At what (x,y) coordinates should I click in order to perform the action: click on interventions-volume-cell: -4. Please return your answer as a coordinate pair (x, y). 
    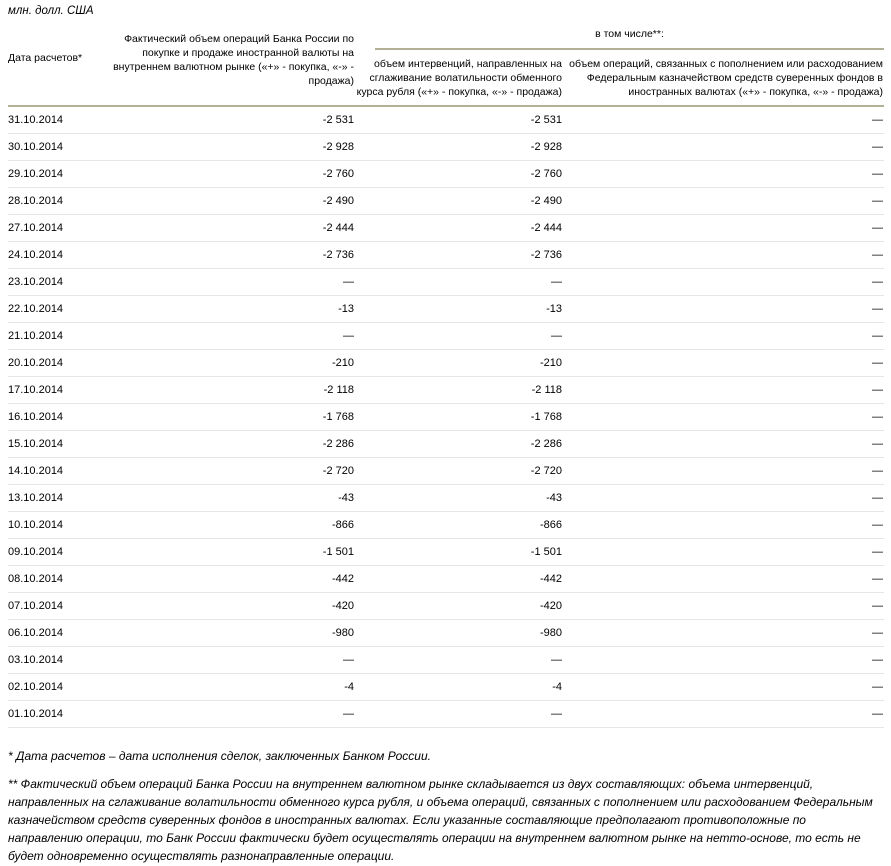
    Looking at the image, I should click on (459, 687).